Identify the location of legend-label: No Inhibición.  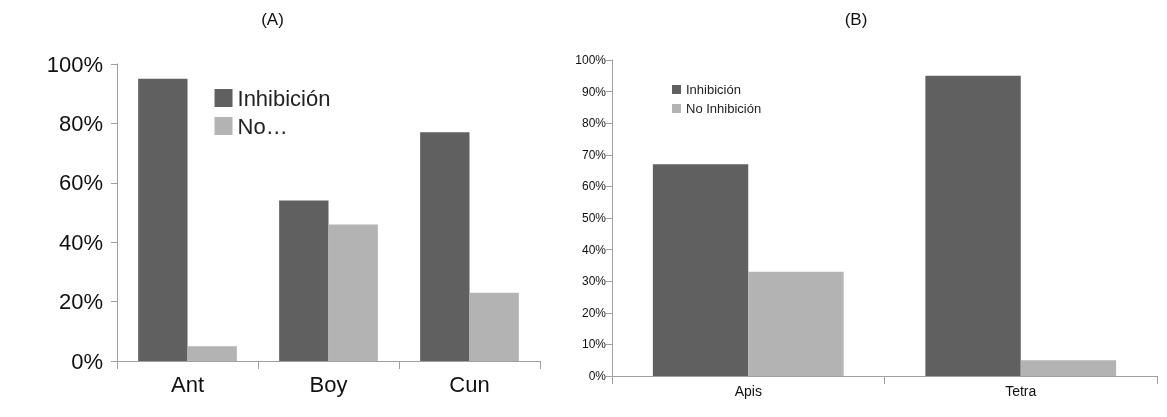
(724, 108).